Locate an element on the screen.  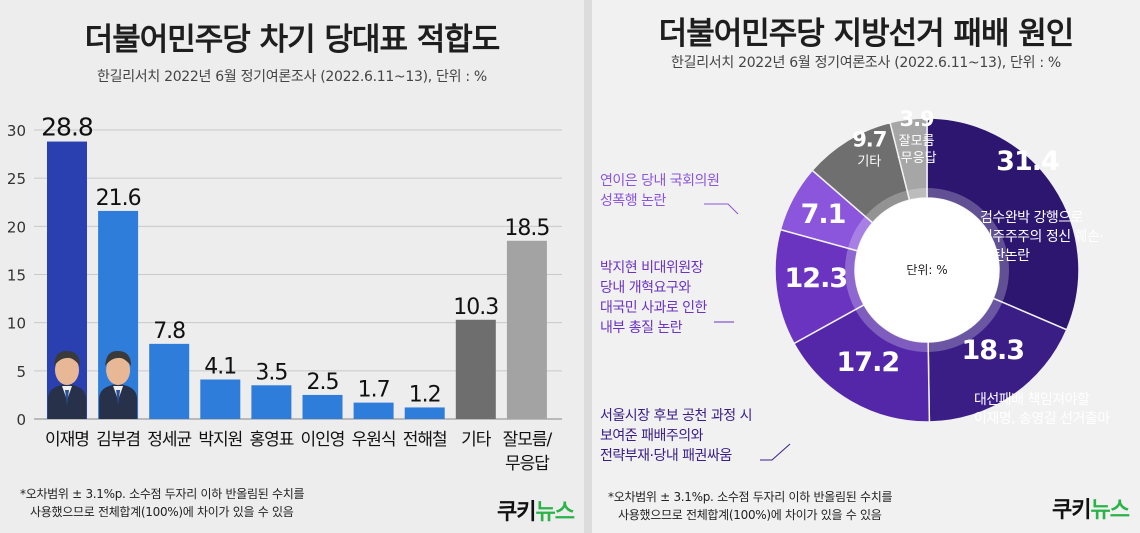
y-tick-label: 0 is located at coordinates (21, 420).